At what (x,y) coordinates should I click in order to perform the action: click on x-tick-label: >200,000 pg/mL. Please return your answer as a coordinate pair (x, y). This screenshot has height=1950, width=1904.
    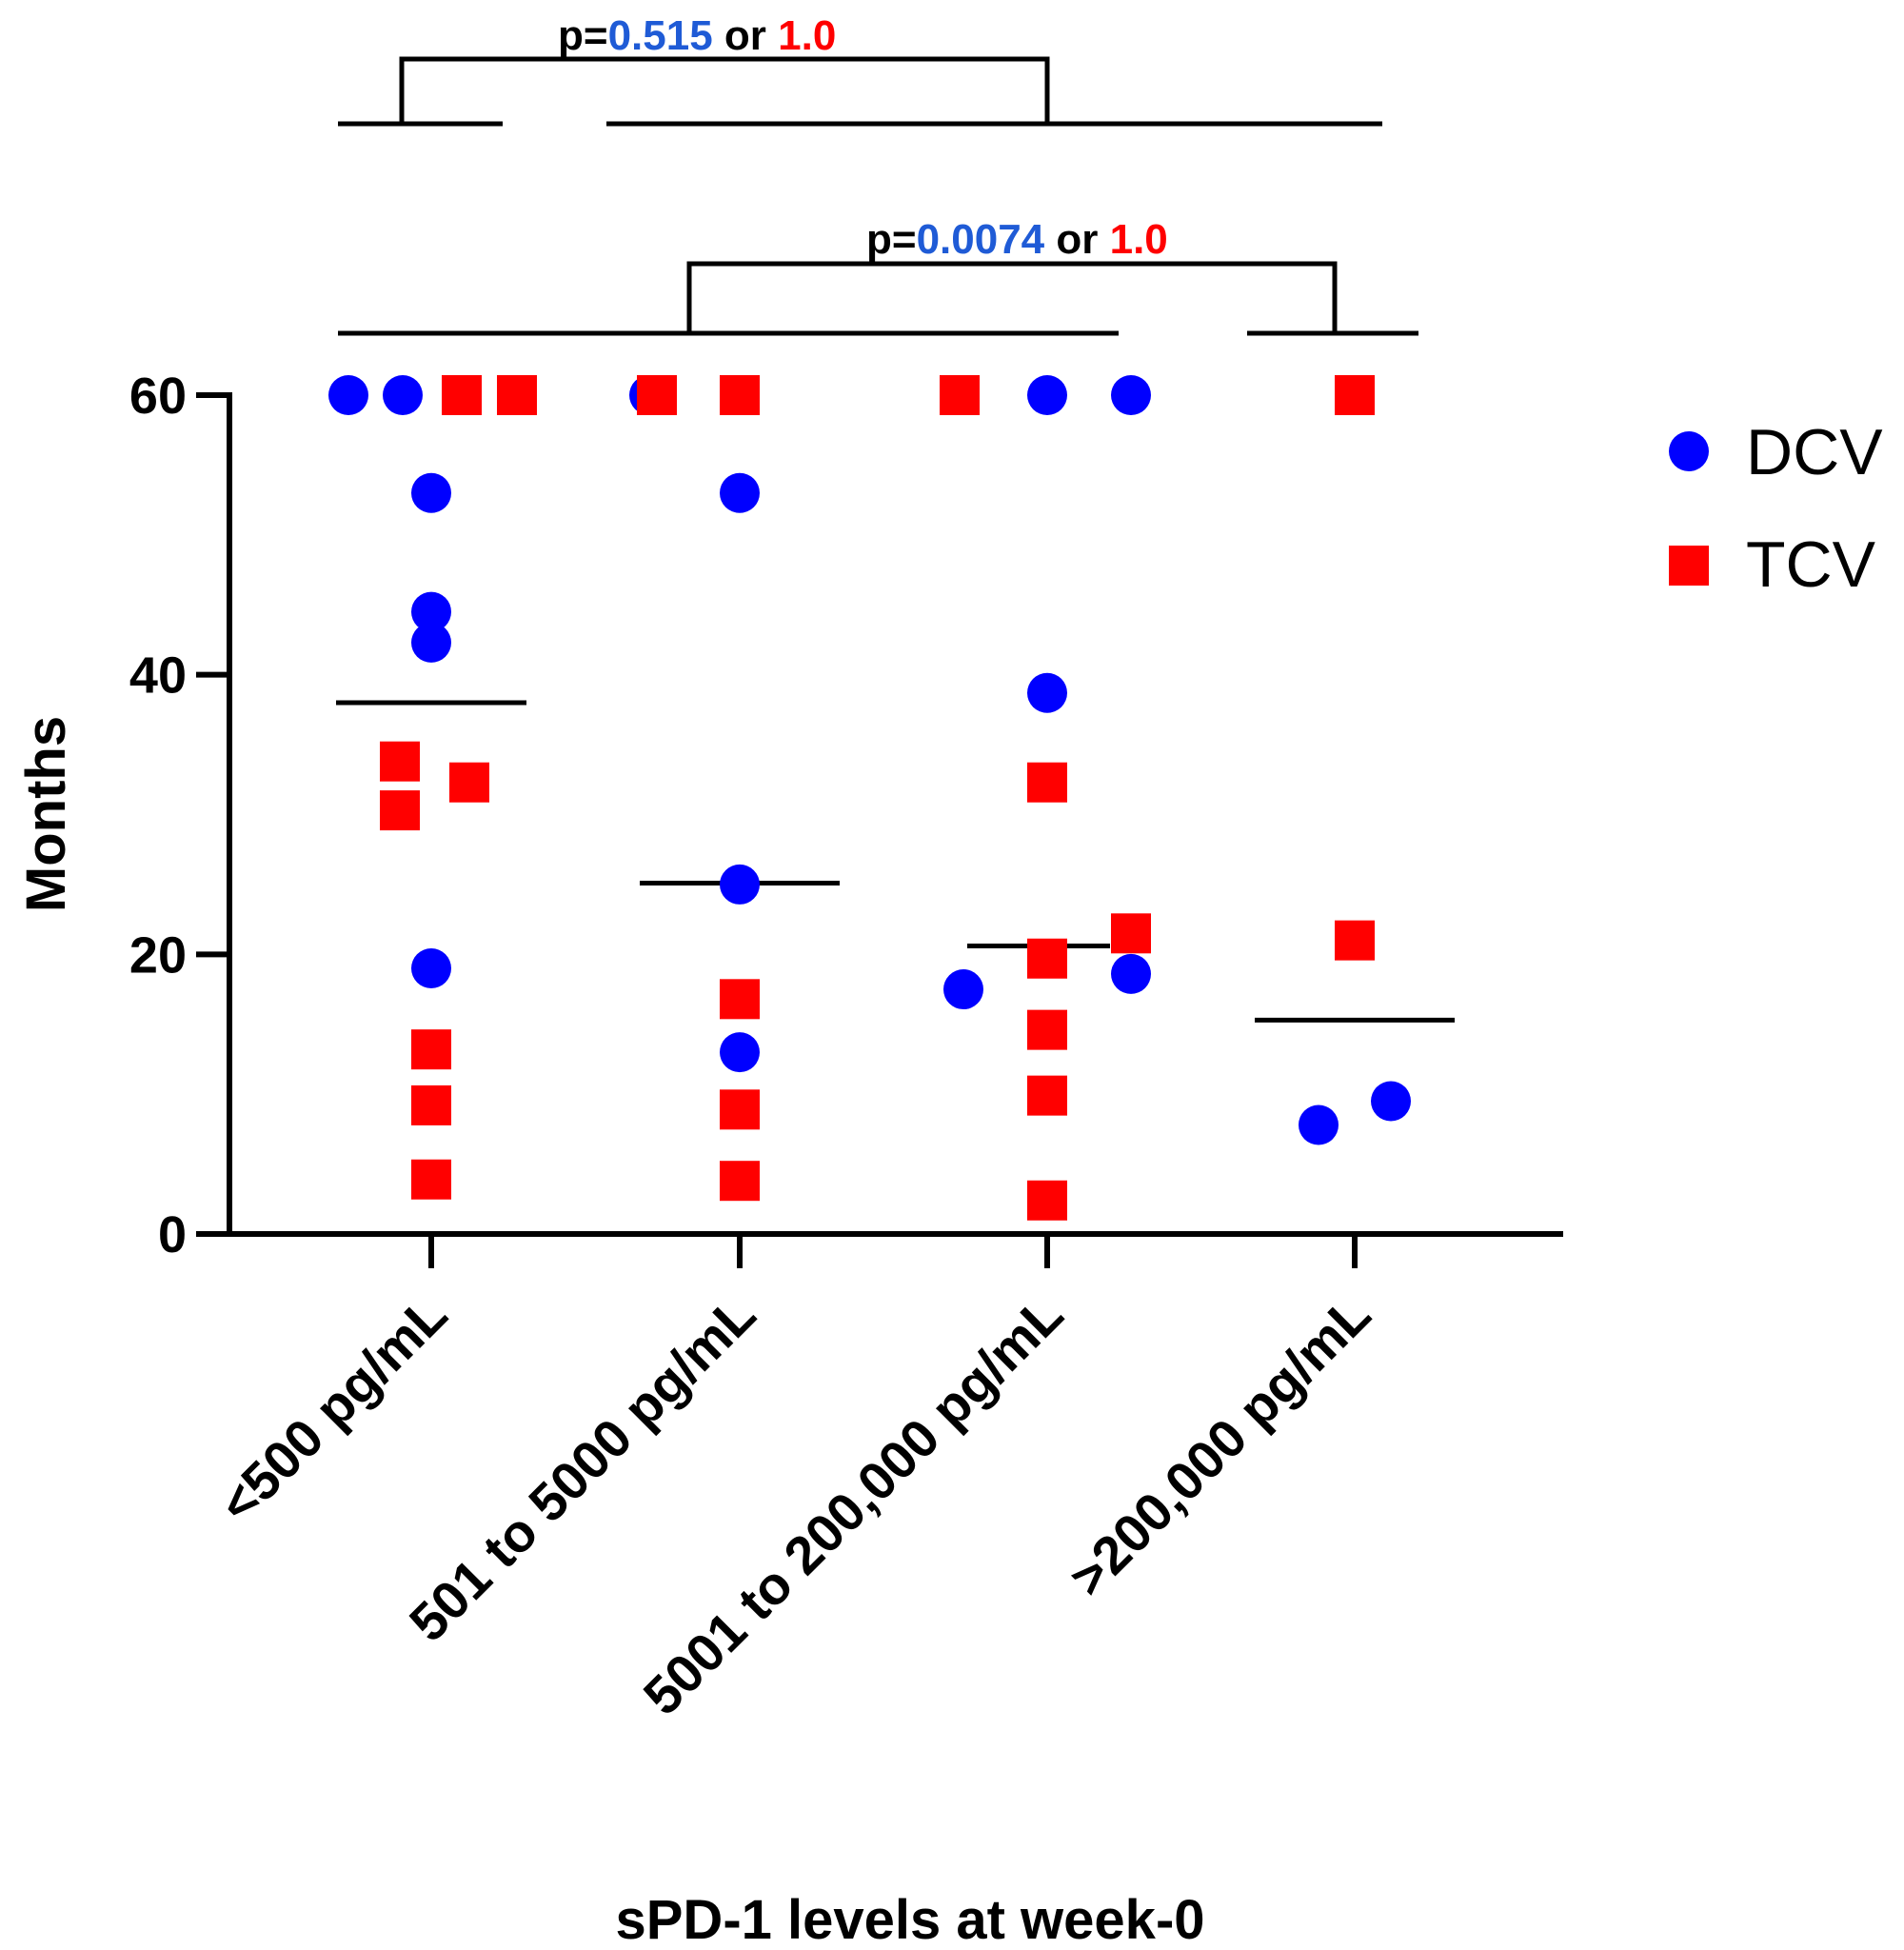
    Looking at the image, I should click on (1220, 1445).